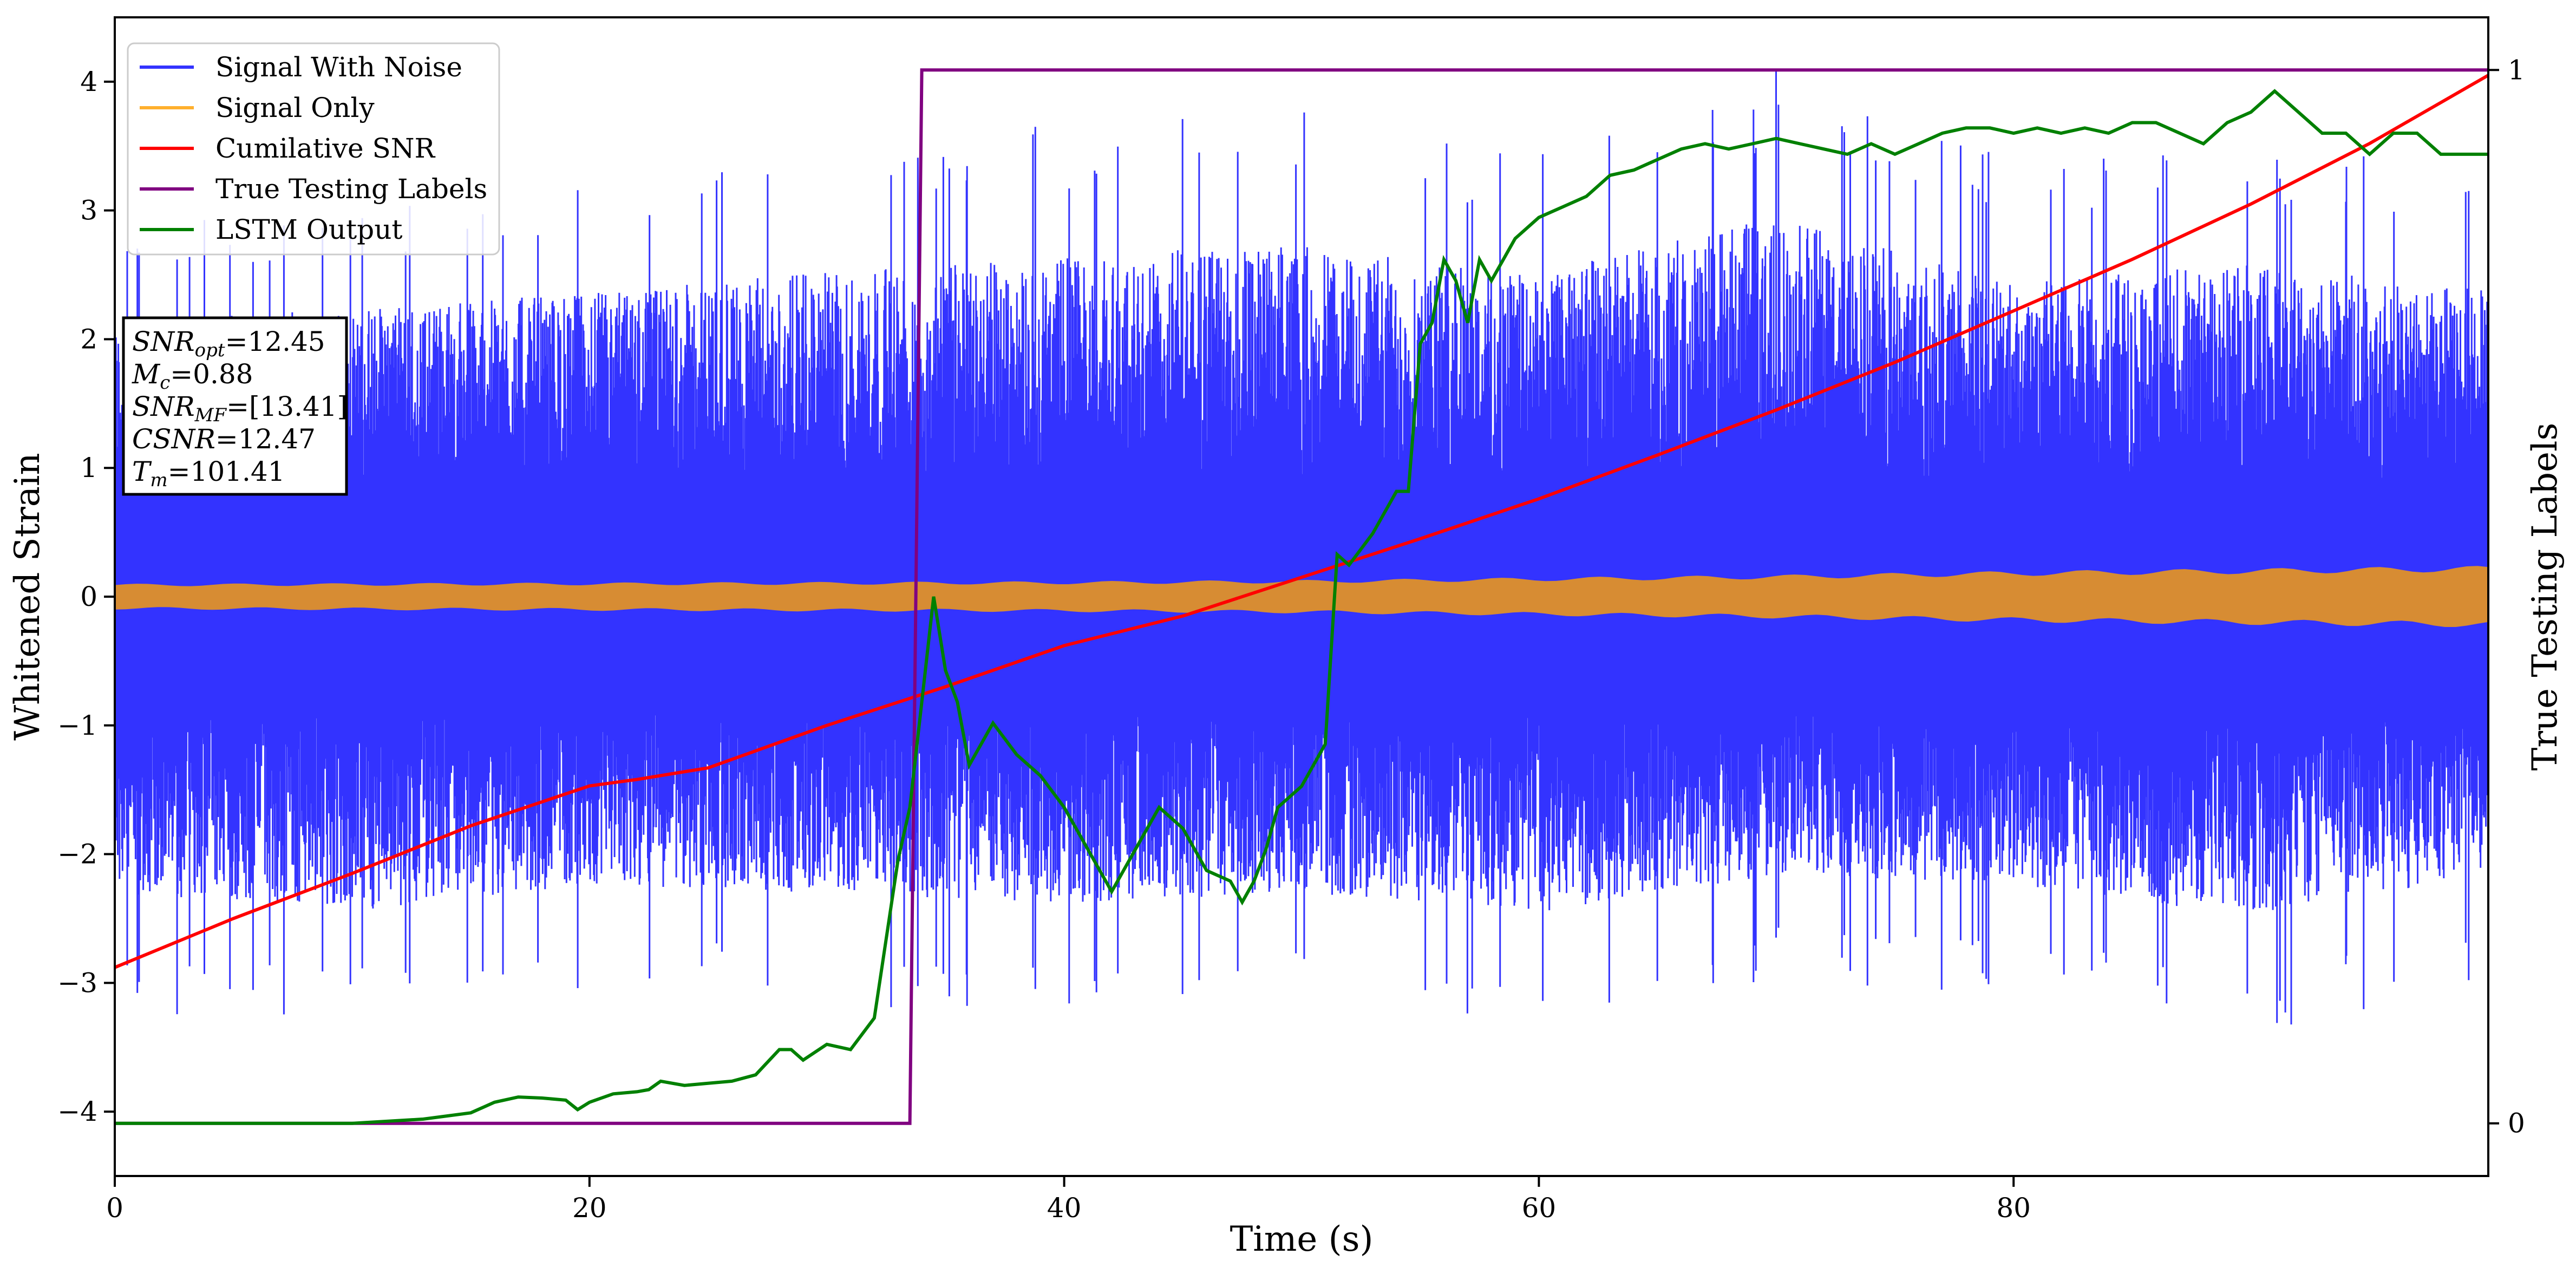  I want to click on y-tick-label: 4, so click(88, 81).